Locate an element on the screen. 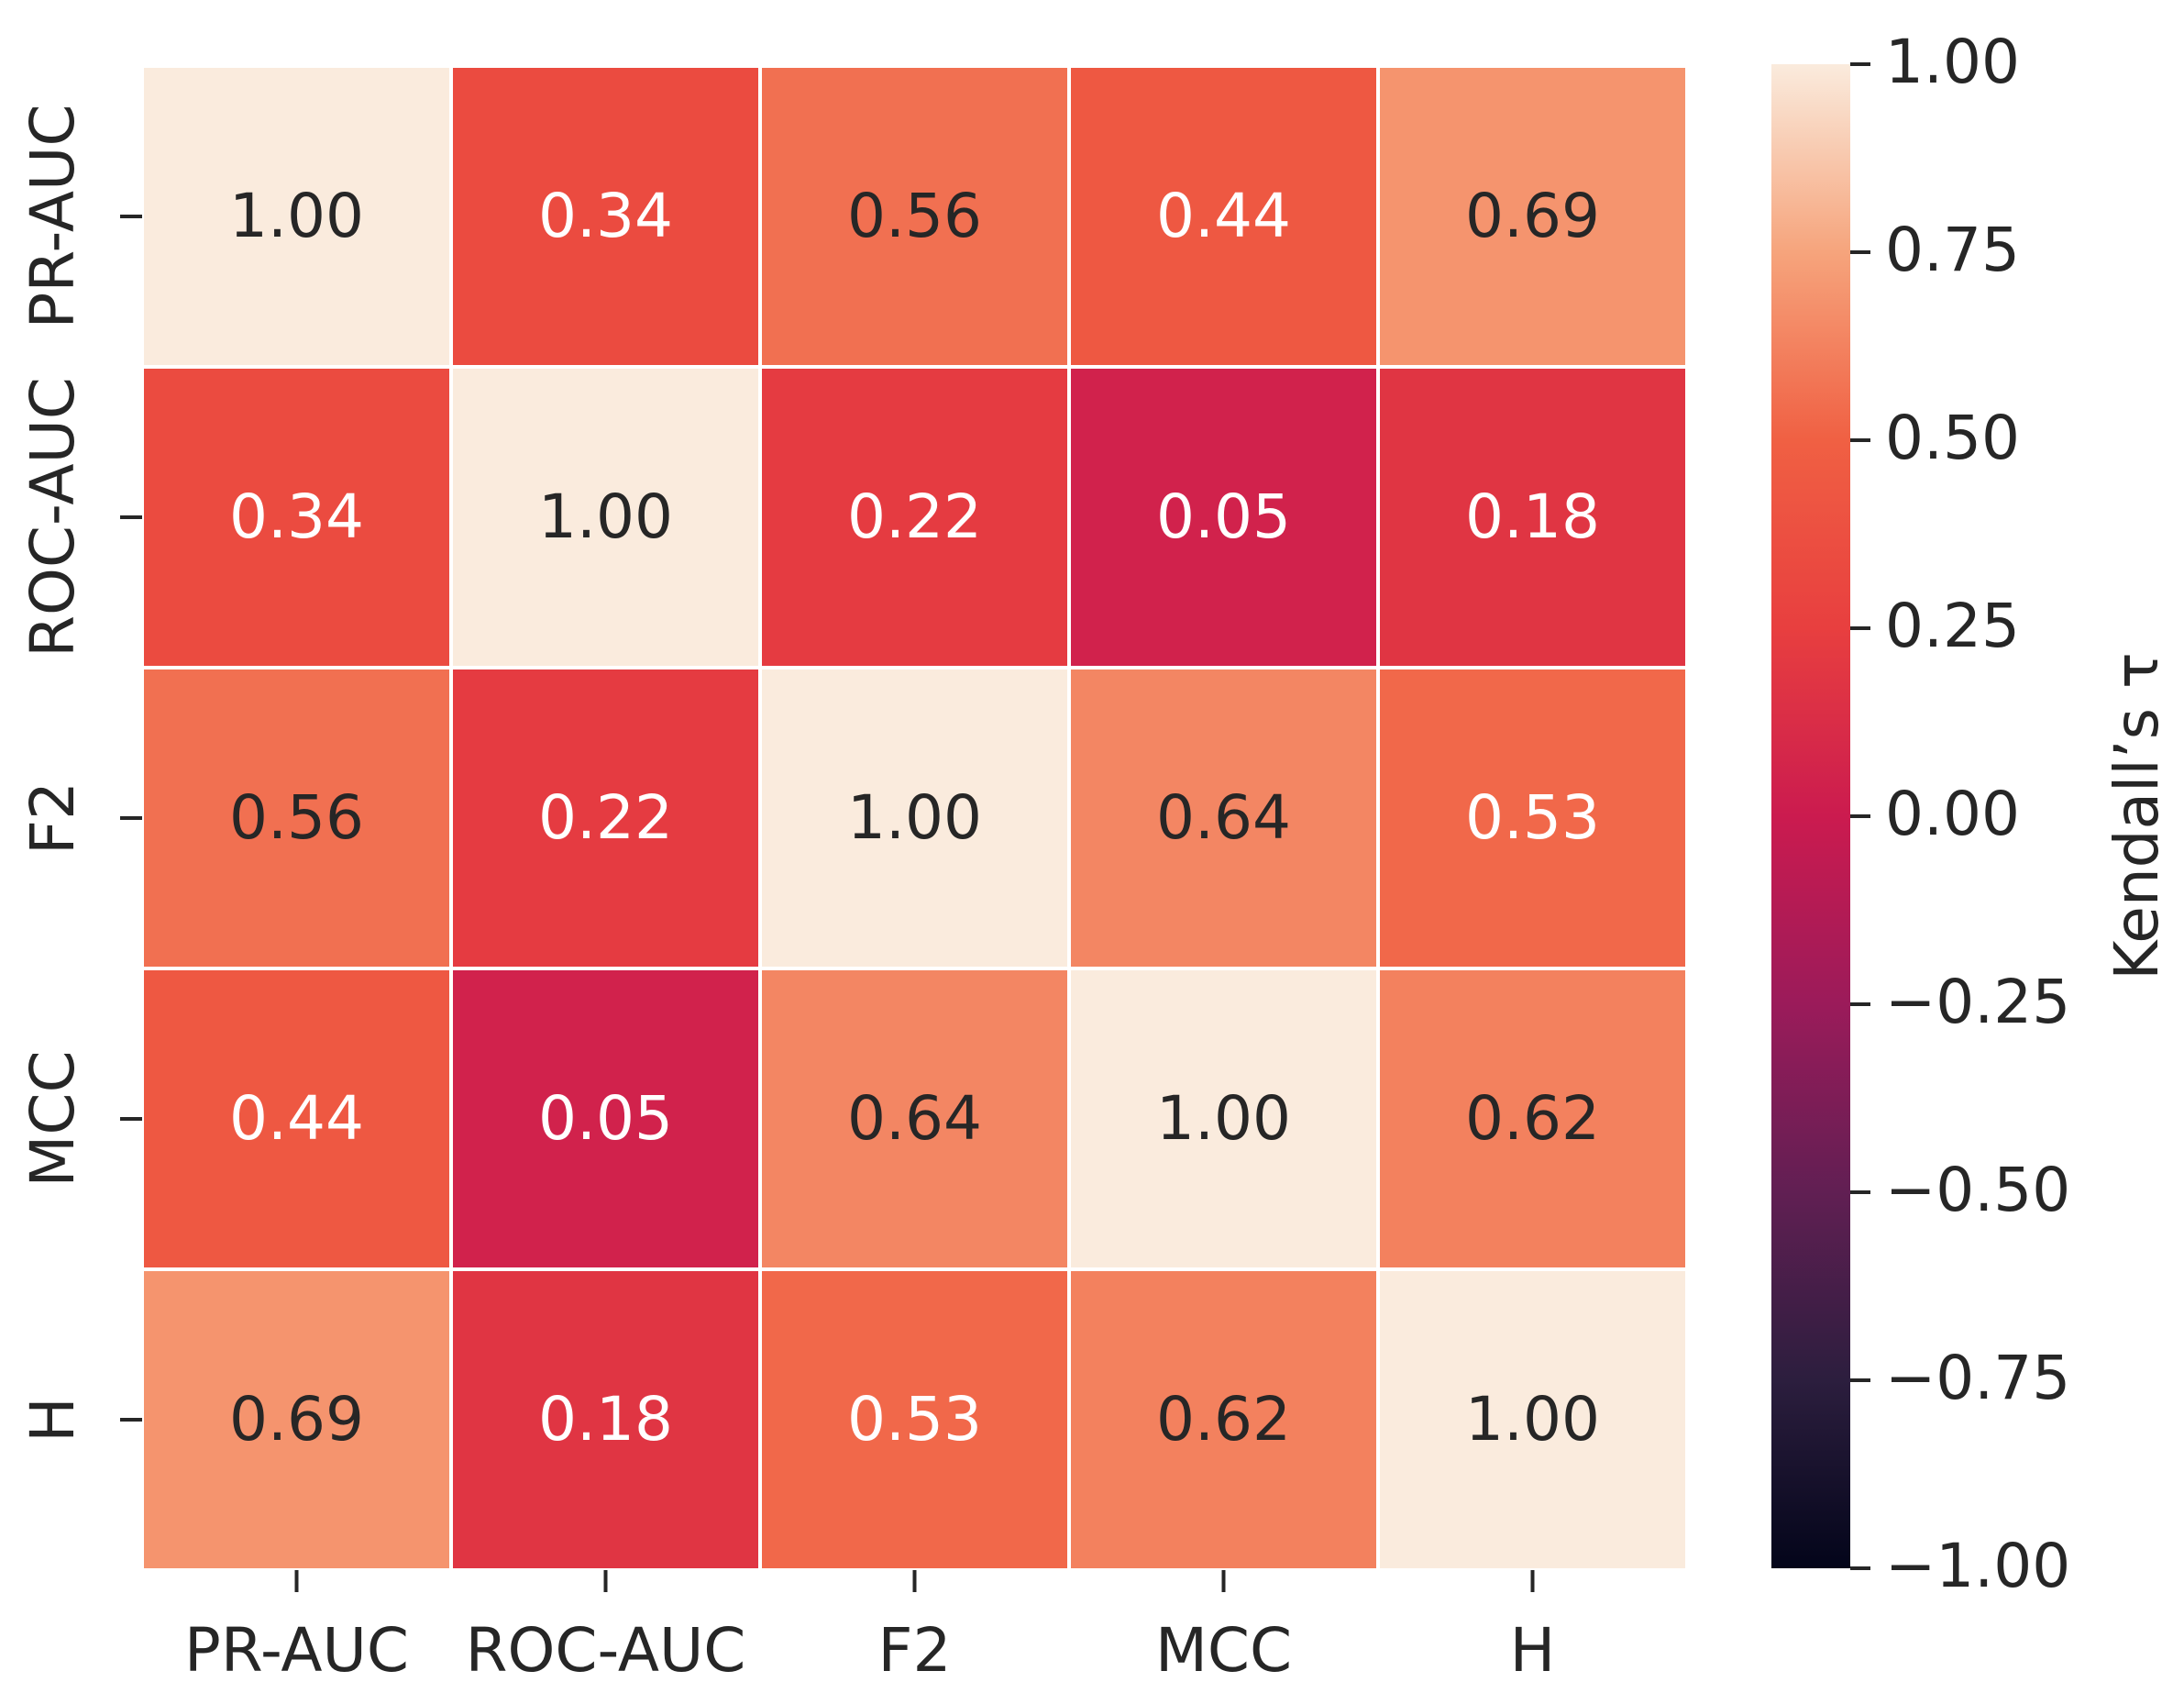 The image size is (2184, 1693). heatmap-value-label-2-4: 0.53 is located at coordinates (1532, 817).